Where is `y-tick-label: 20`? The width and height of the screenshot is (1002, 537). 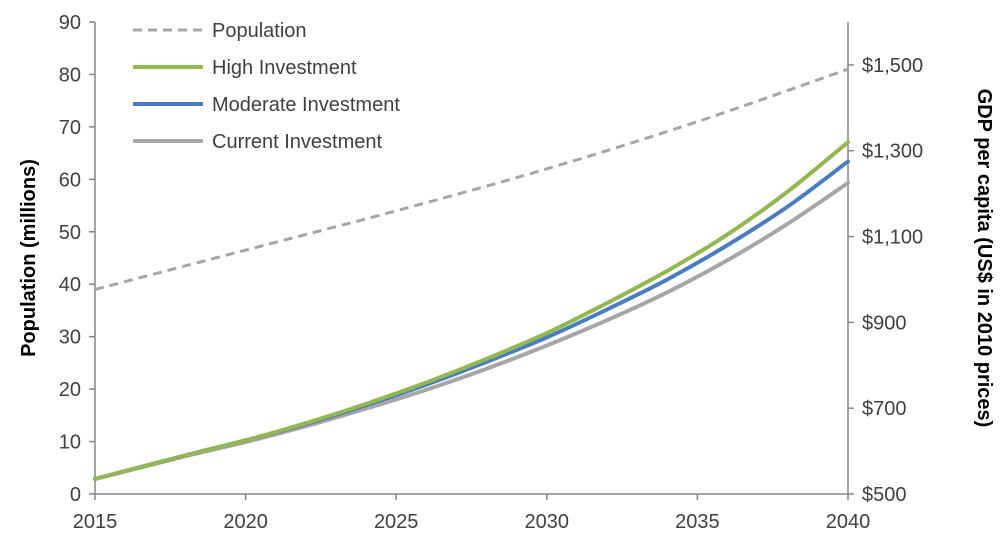
y-tick-label: 20 is located at coordinates (70, 390).